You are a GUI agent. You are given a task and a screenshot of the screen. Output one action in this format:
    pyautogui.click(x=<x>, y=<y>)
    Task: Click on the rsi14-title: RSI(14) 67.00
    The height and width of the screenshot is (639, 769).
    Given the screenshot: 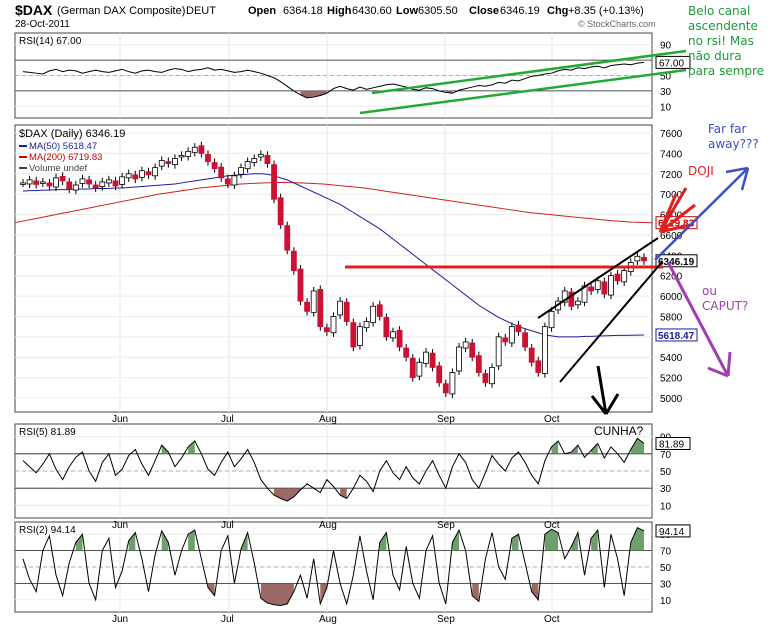 What is the action you would take?
    pyautogui.click(x=50, y=41)
    